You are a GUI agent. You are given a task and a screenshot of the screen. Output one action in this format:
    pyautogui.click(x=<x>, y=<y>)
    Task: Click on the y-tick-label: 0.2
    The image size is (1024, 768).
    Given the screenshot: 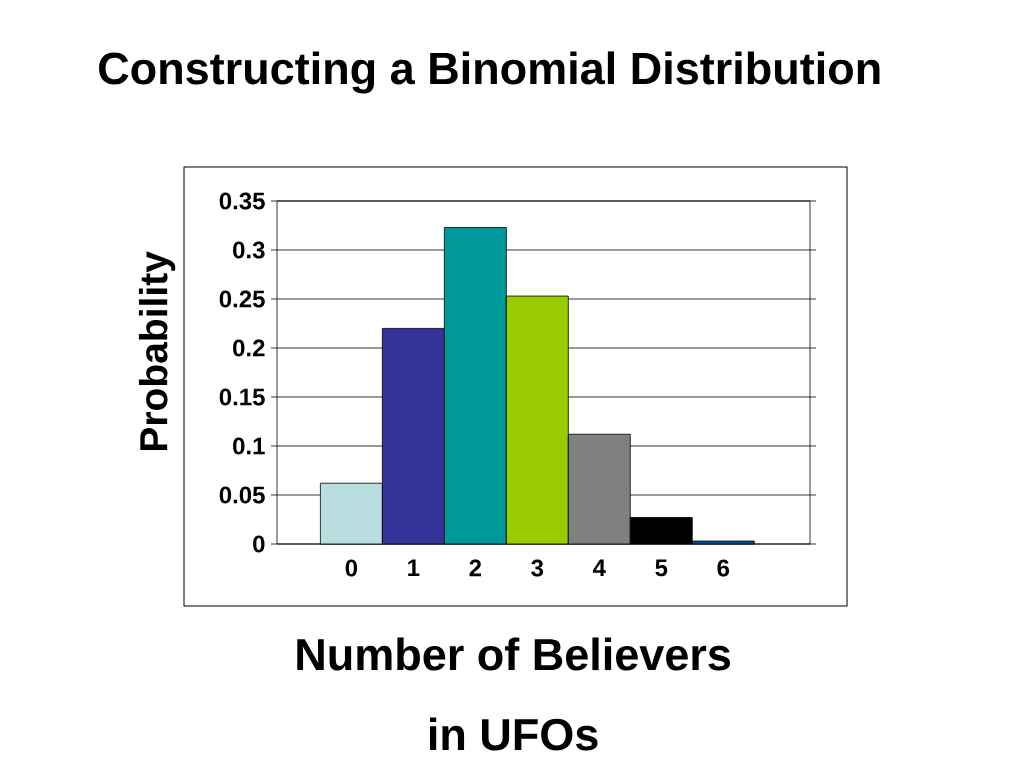 What is the action you would take?
    pyautogui.click(x=249, y=348)
    